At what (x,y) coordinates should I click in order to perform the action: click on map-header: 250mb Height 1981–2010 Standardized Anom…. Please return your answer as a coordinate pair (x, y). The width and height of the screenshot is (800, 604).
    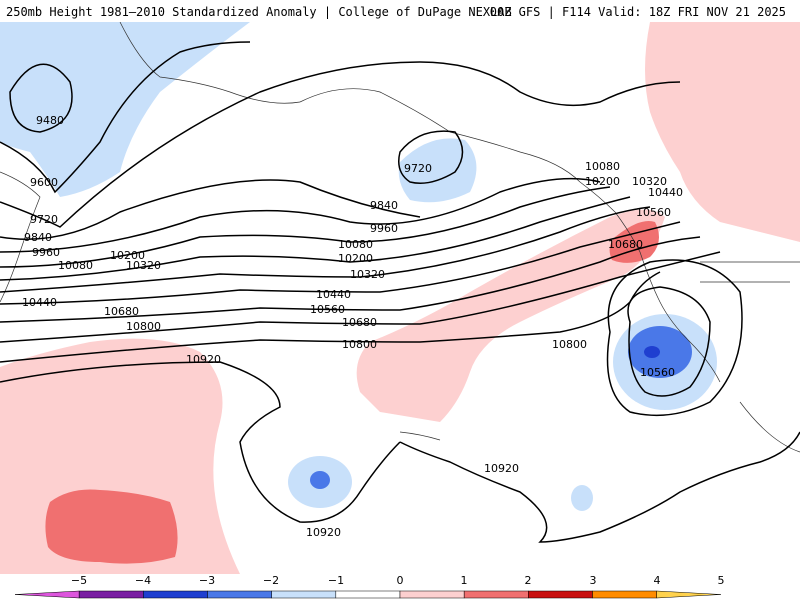
    Looking at the image, I should click on (400, 11).